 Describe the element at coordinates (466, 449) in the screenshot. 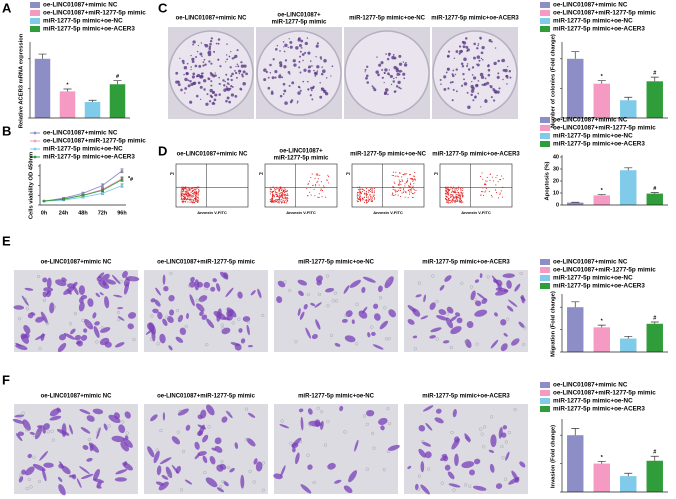

I see `micrograph` at that location.